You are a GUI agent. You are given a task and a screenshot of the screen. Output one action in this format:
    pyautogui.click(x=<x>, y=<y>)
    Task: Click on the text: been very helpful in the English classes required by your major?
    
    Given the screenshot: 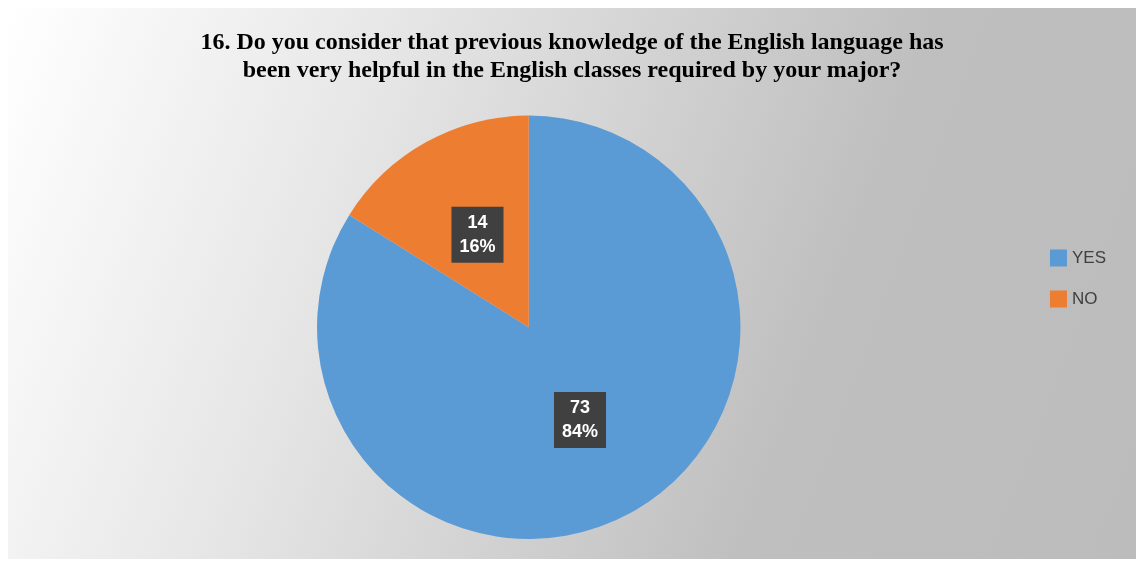 What is the action you would take?
    pyautogui.click(x=572, y=69)
    